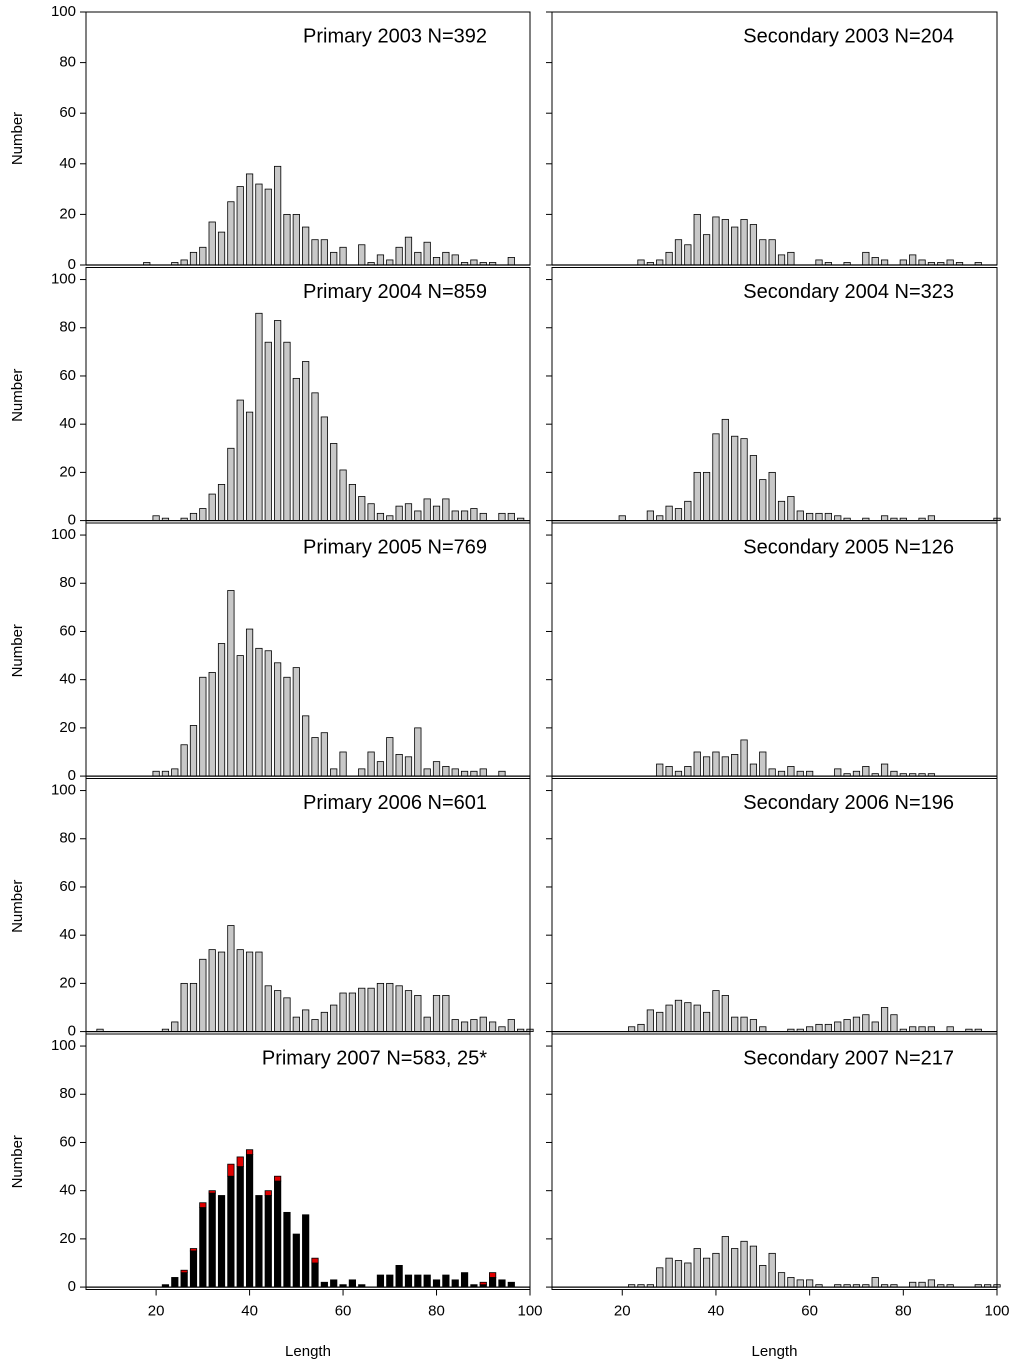 The height and width of the screenshot is (1364, 1016). What do you see at coordinates (374, 1058) in the screenshot?
I see `panel-title: Primary 2007 N=583, 25*` at bounding box center [374, 1058].